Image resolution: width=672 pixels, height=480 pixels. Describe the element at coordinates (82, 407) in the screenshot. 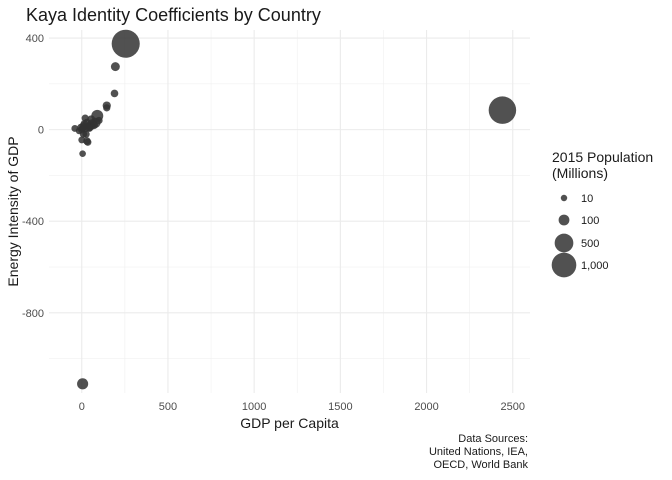

I see `x-tick-label: 0` at that location.